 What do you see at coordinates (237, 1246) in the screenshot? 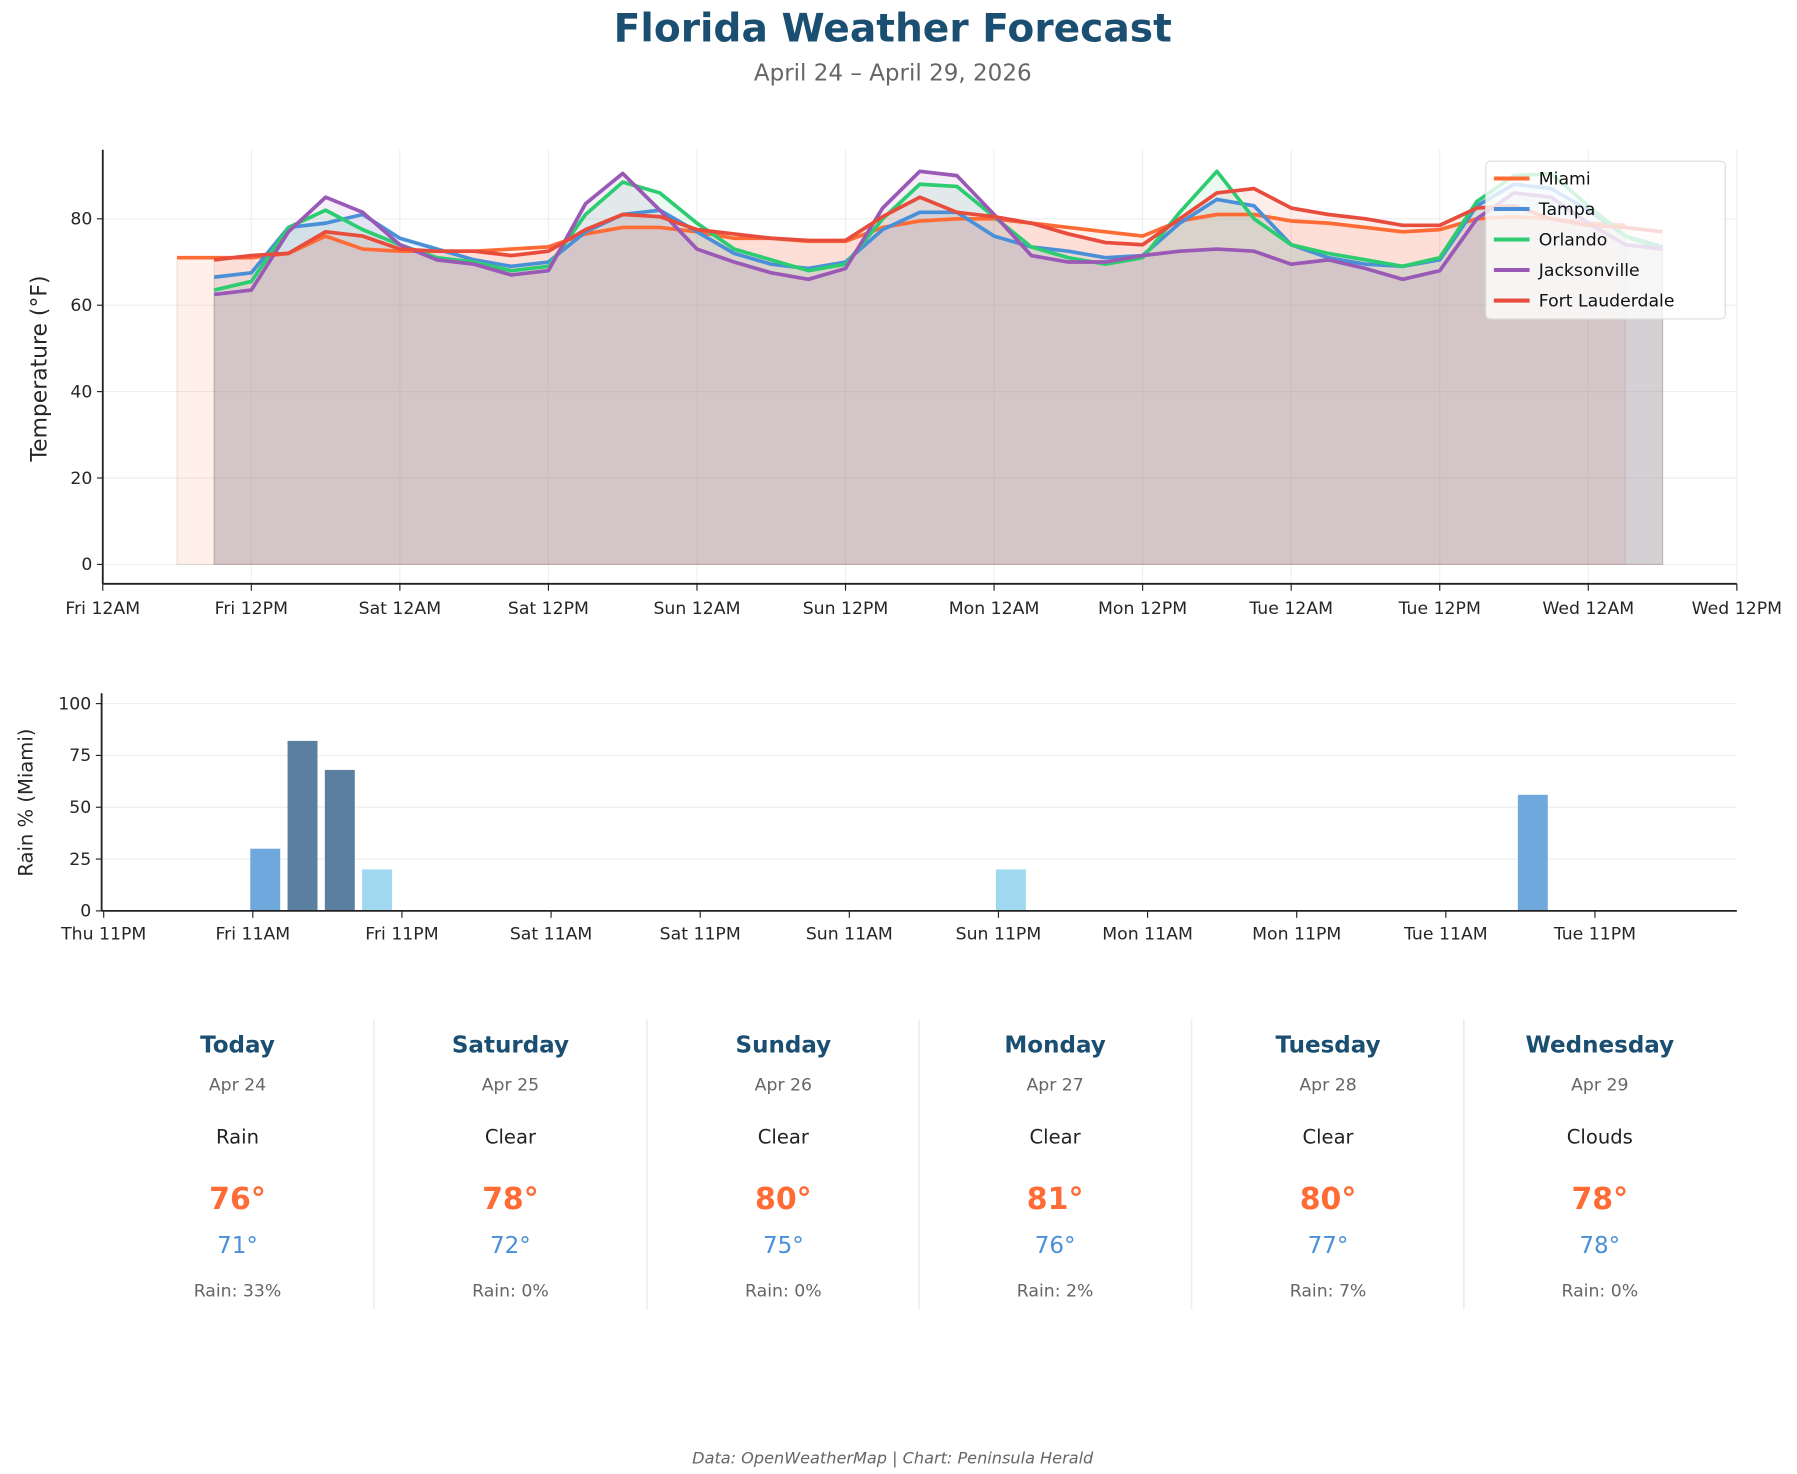
I see `forecast-low: 71°` at bounding box center [237, 1246].